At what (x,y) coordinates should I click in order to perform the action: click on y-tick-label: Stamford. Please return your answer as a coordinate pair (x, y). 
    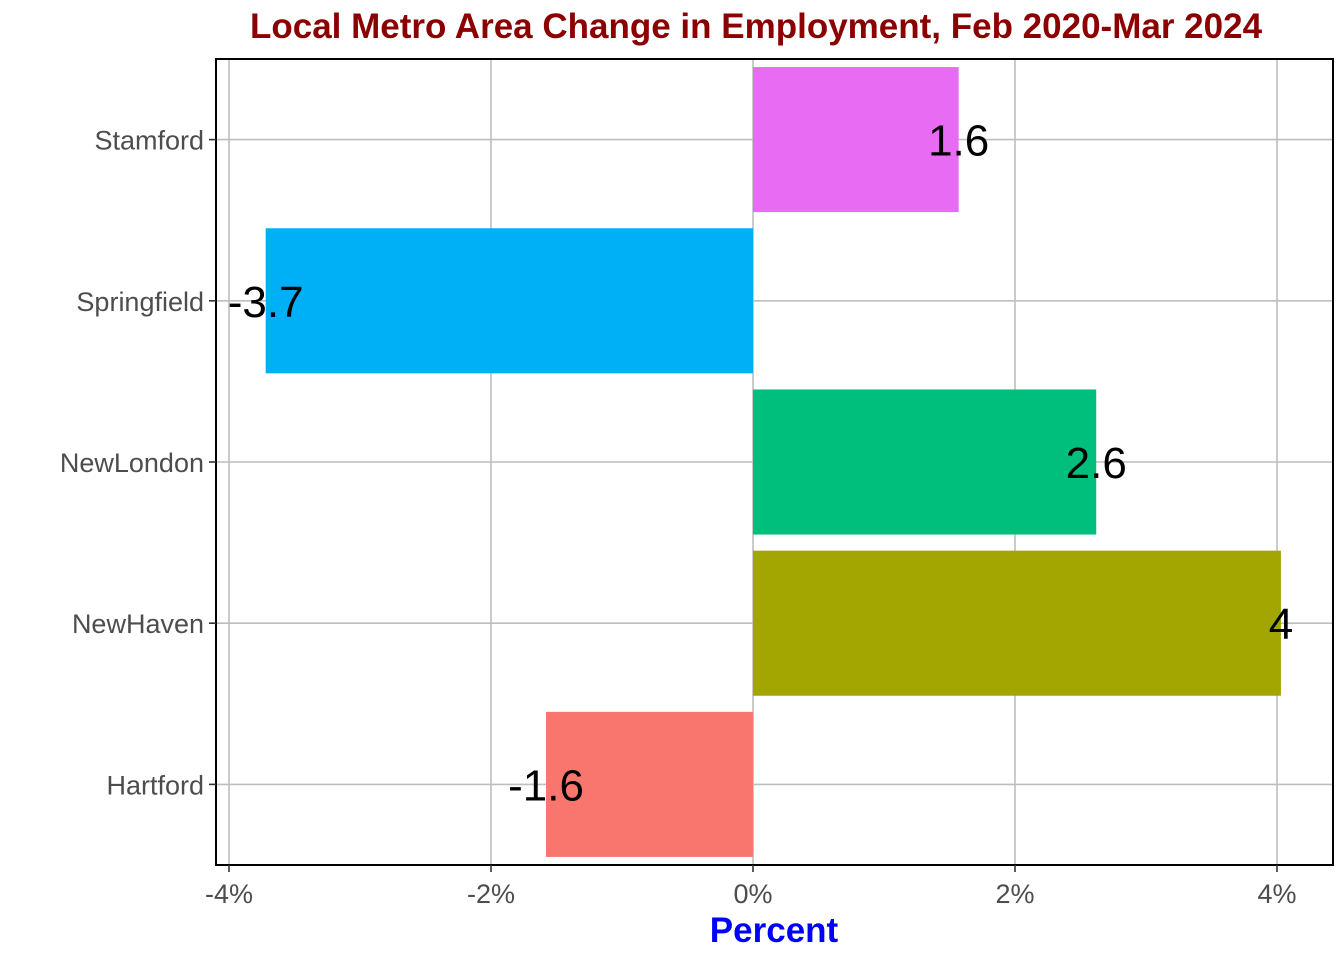
    Looking at the image, I should click on (149, 141).